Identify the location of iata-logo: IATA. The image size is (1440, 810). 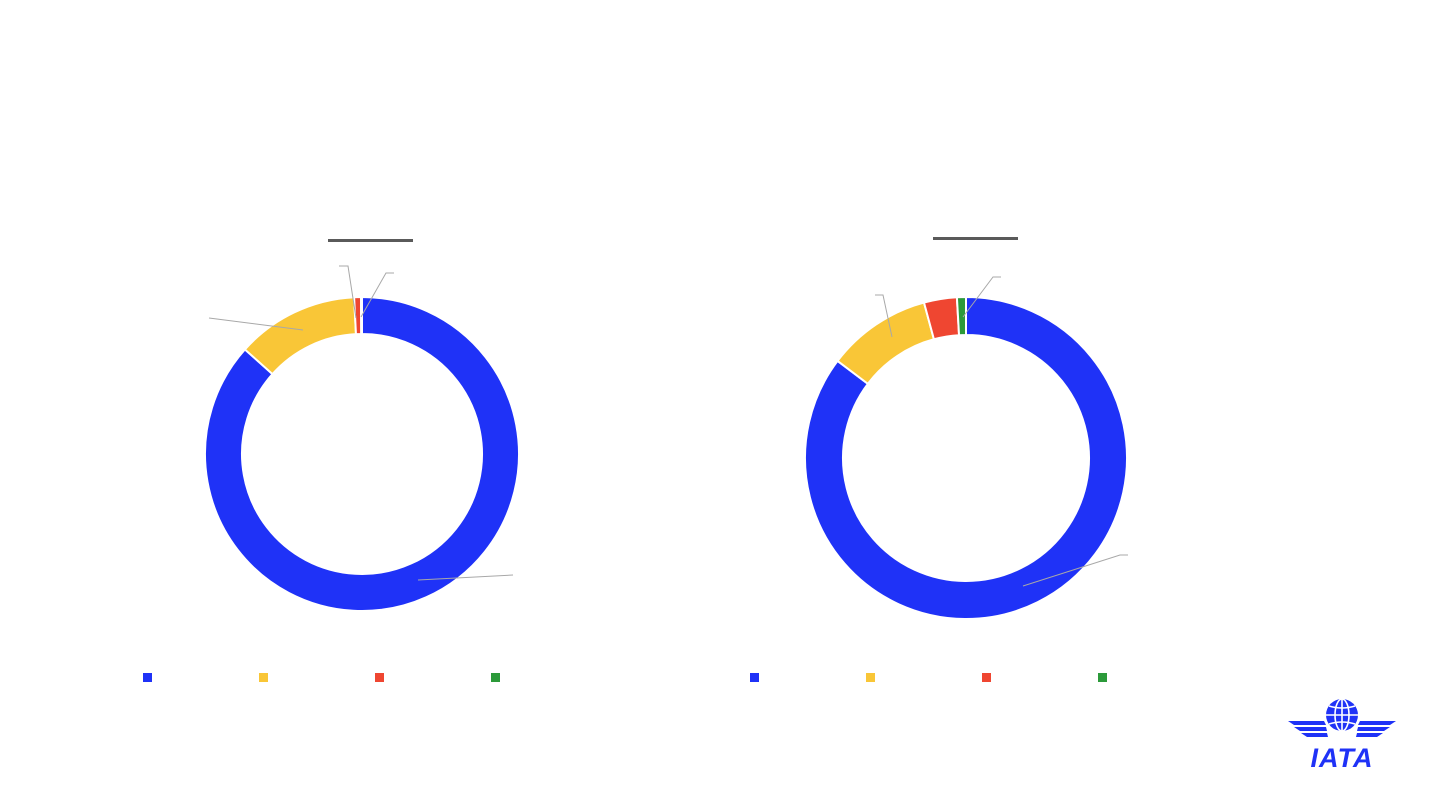
(1342, 734).